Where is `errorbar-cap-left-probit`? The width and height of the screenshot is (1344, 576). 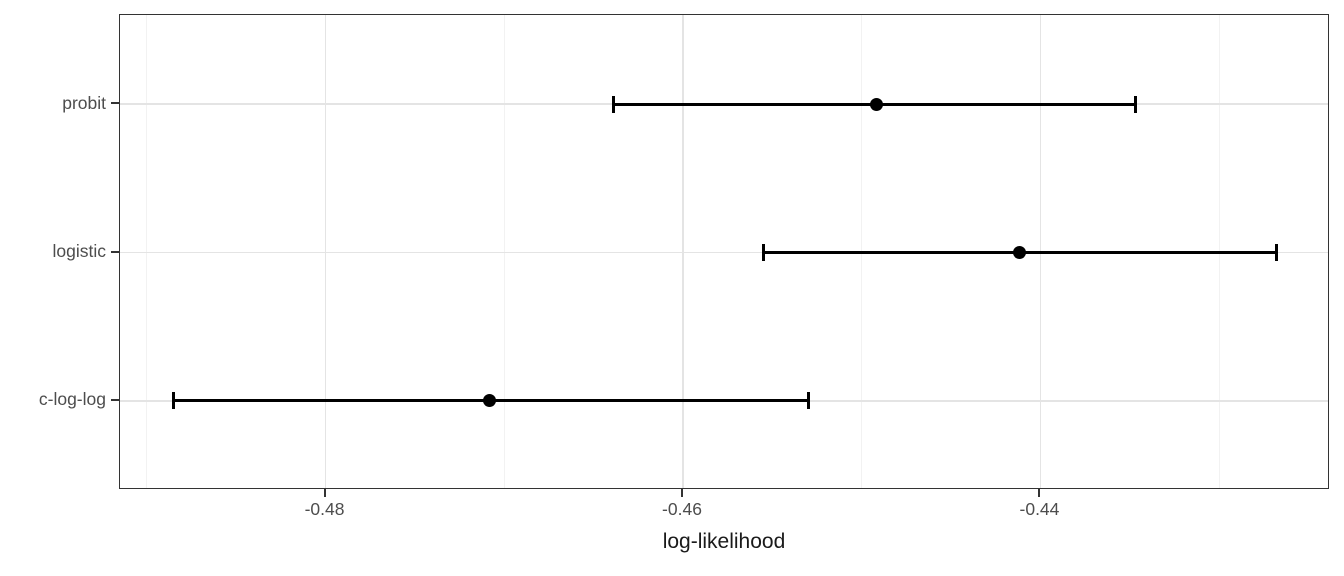 errorbar-cap-left-probit is located at coordinates (613, 104).